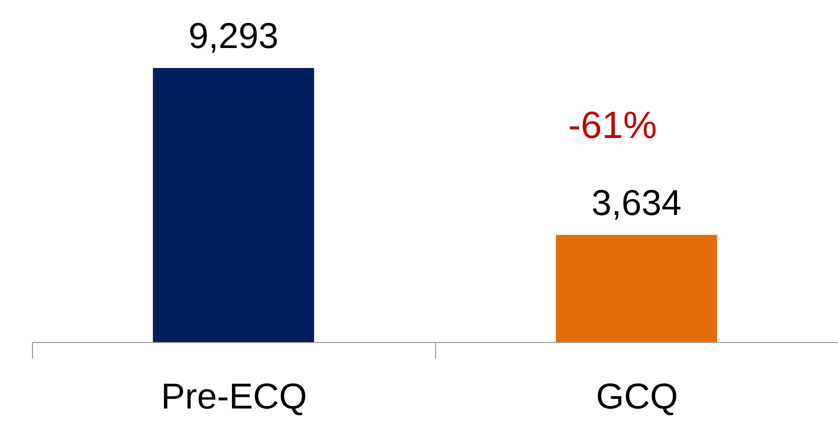 Image resolution: width=838 pixels, height=434 pixels. I want to click on data-label: 9,293, so click(233, 35).